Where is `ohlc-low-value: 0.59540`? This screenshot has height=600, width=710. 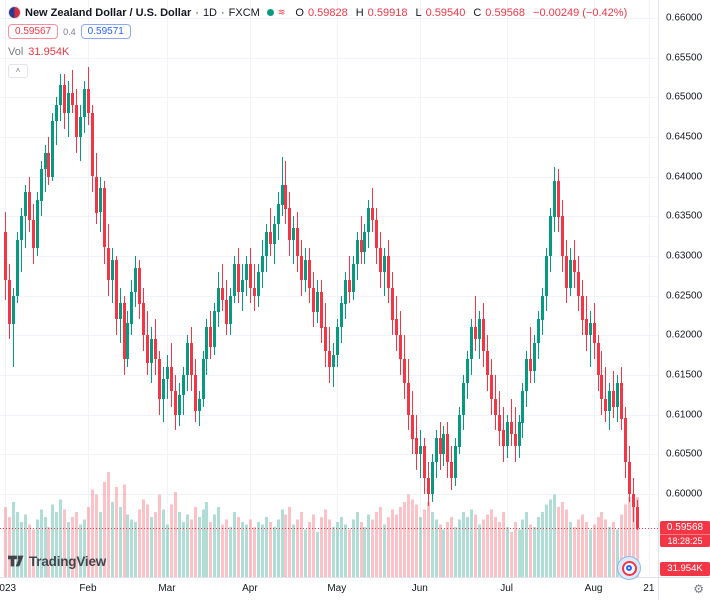
ohlc-low-value: 0.59540 is located at coordinates (445, 12).